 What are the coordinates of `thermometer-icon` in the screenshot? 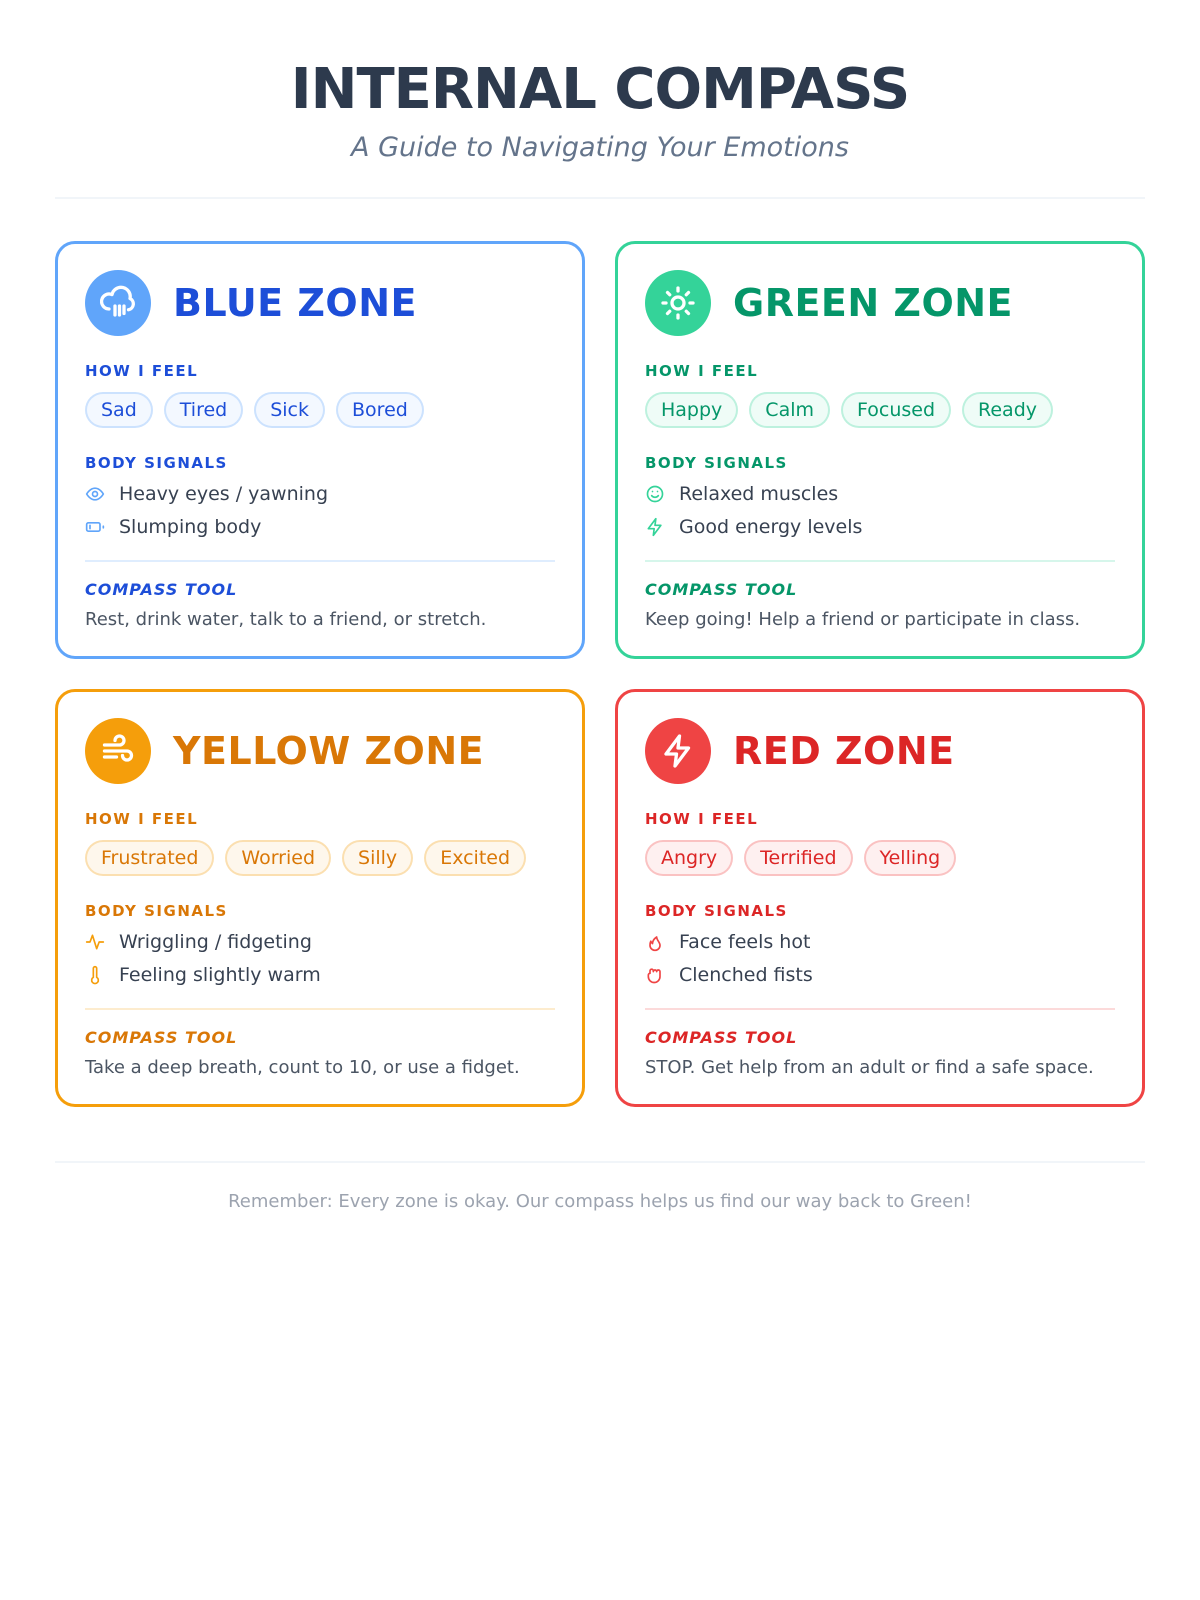 It's located at (95, 975).